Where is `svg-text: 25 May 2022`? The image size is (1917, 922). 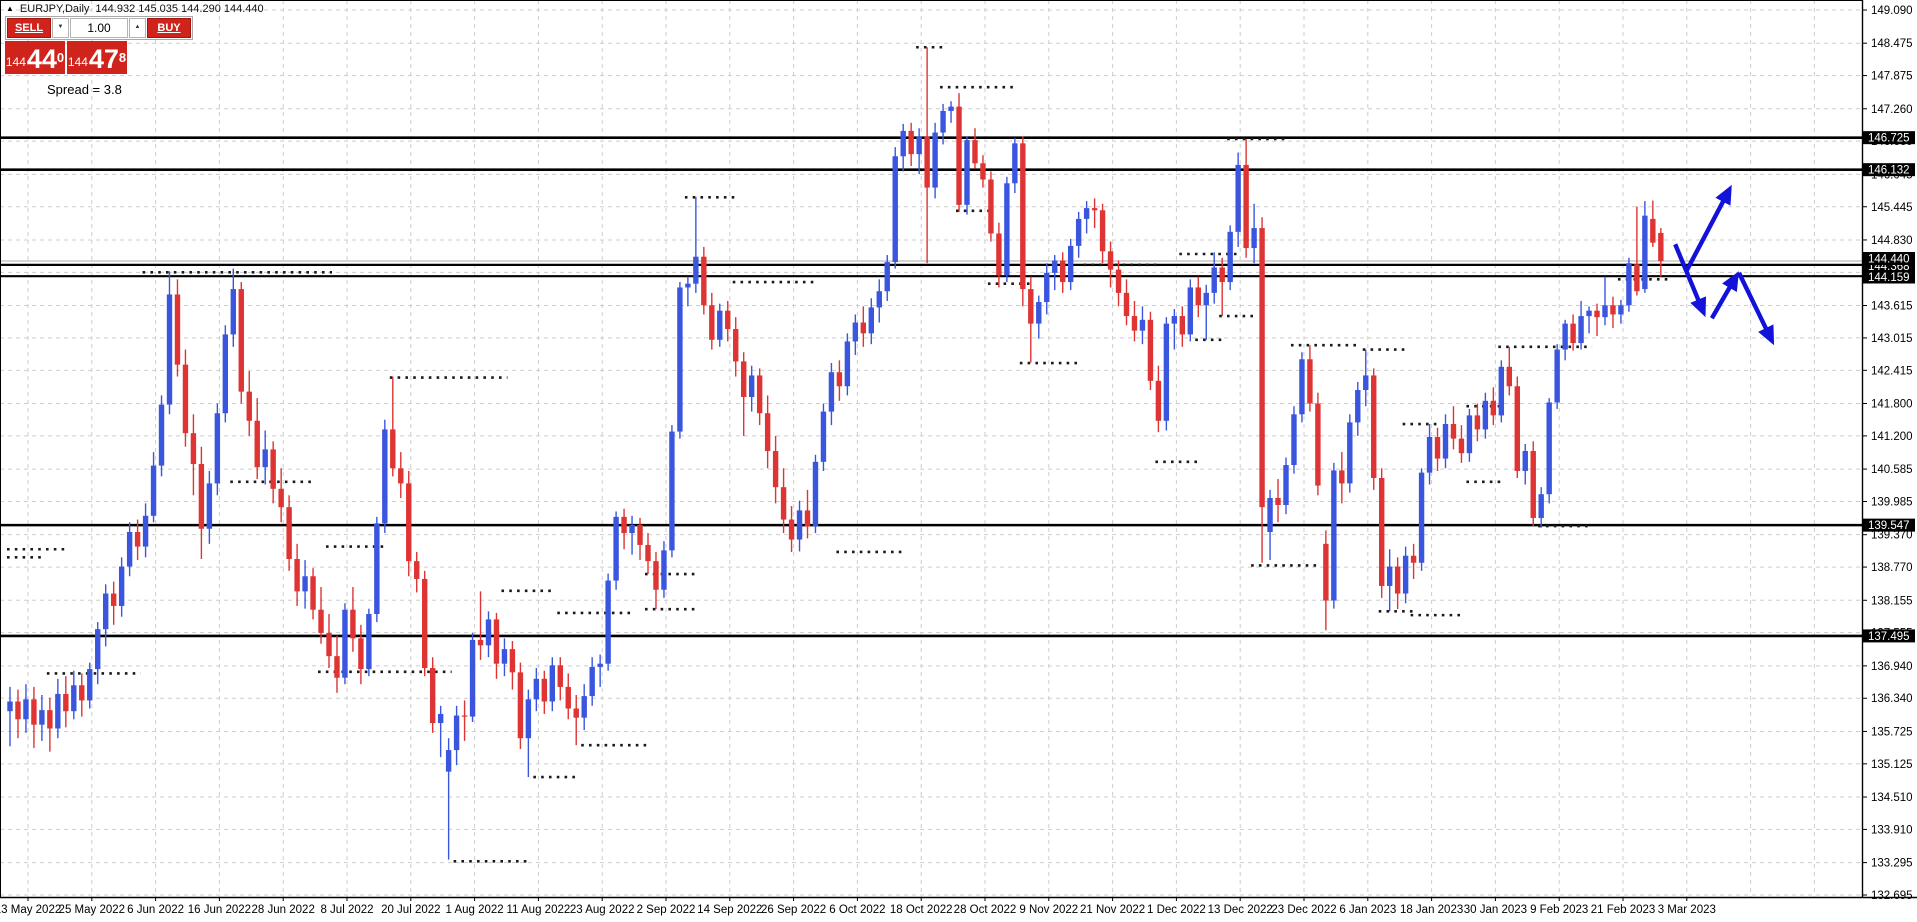 svg-text: 25 May 2022 is located at coordinates (92, 910).